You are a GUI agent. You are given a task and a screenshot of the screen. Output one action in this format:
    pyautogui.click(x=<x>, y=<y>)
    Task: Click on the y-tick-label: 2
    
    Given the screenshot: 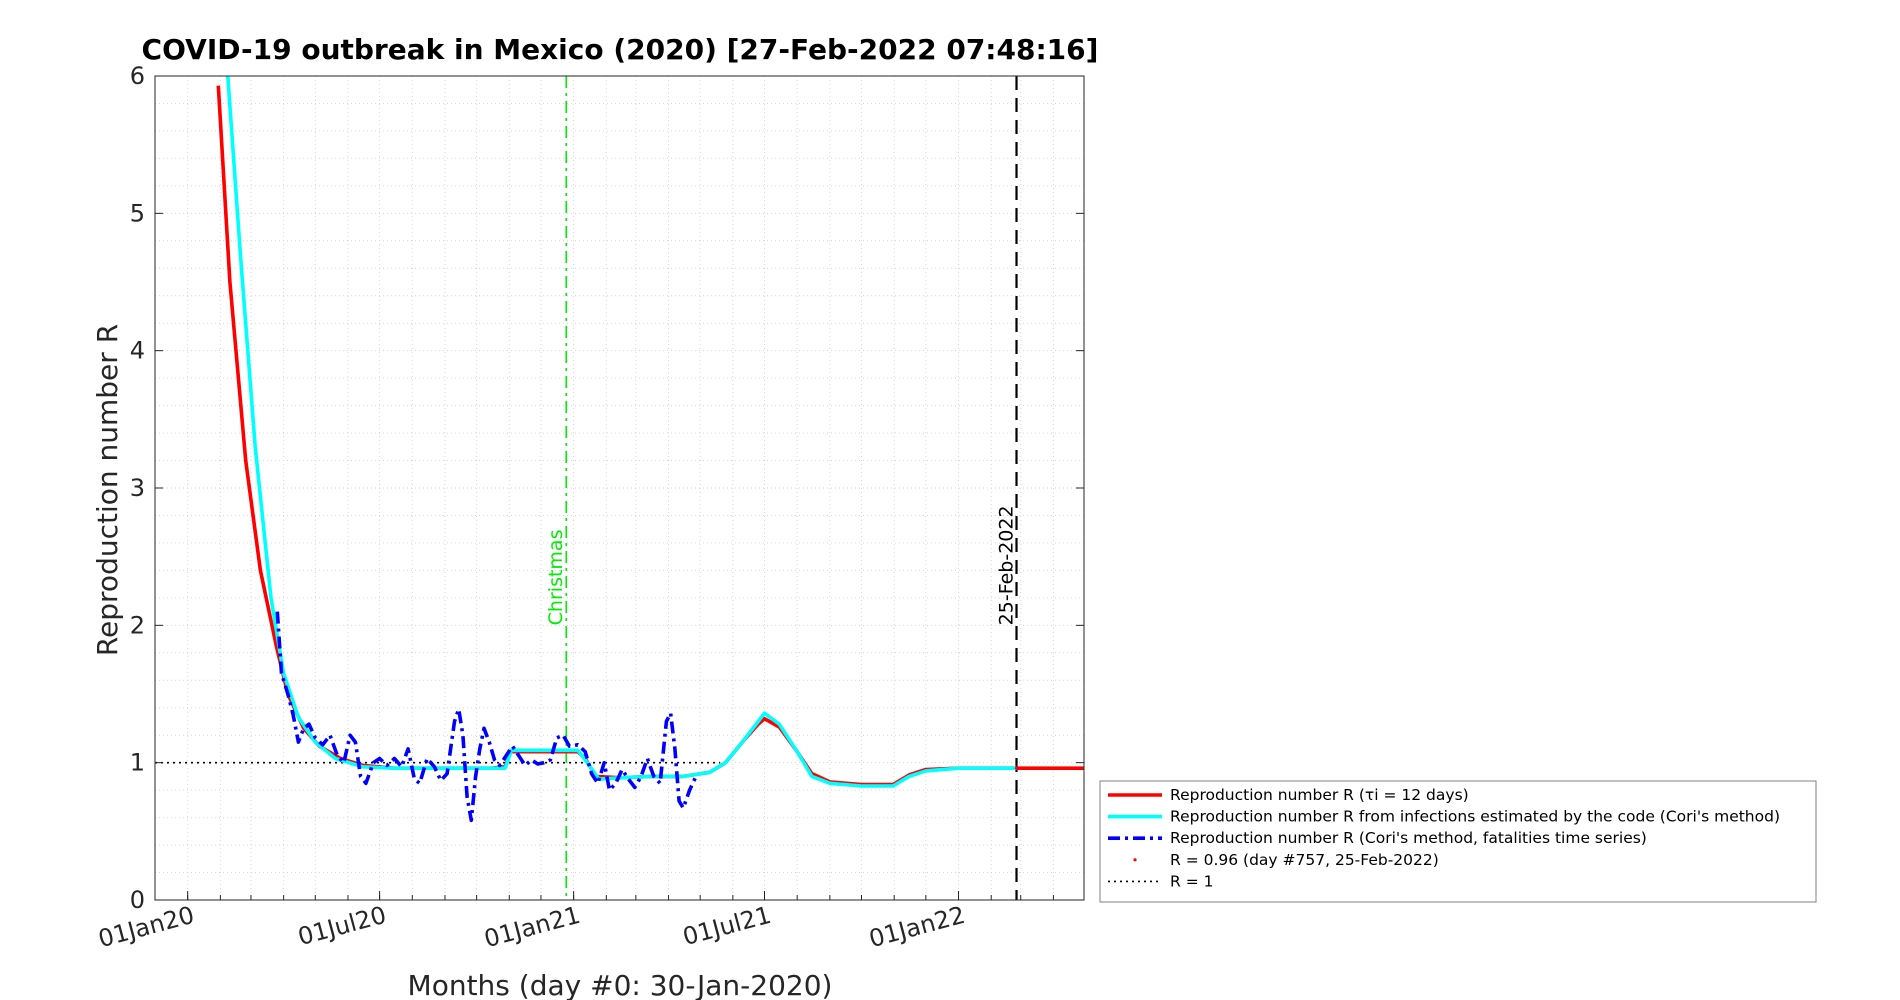 What is the action you would take?
    pyautogui.click(x=137, y=625)
    